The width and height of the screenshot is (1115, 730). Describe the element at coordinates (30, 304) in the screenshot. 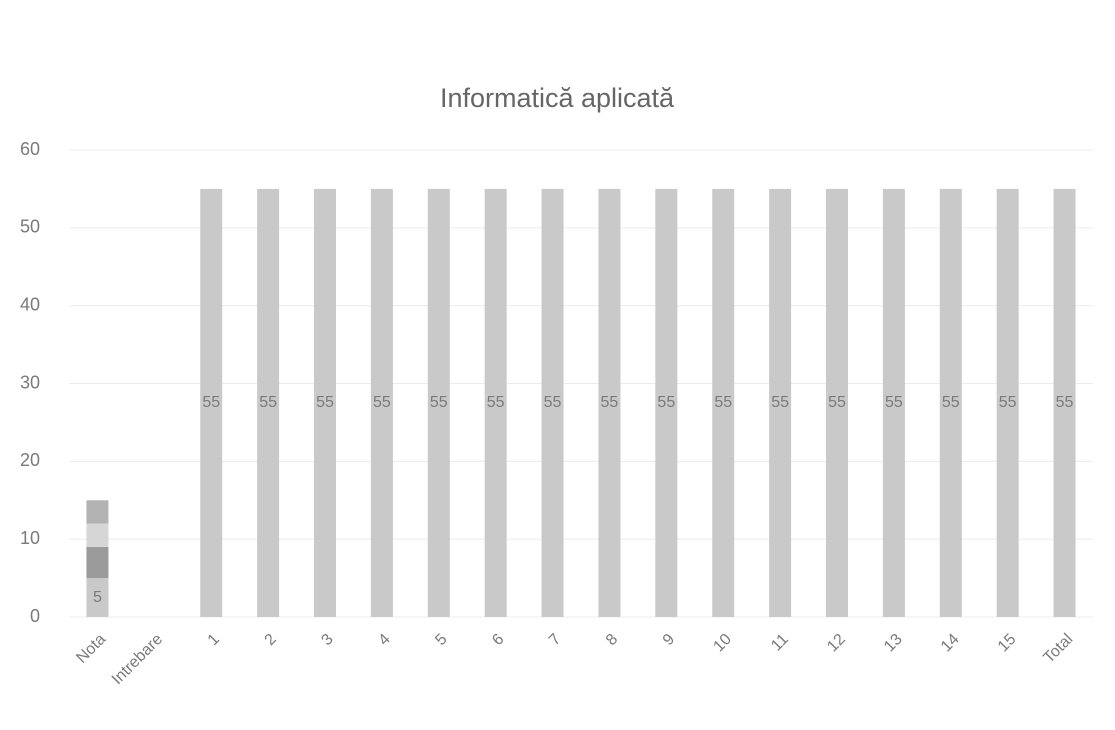

I see `y-tick-label: 40` at that location.